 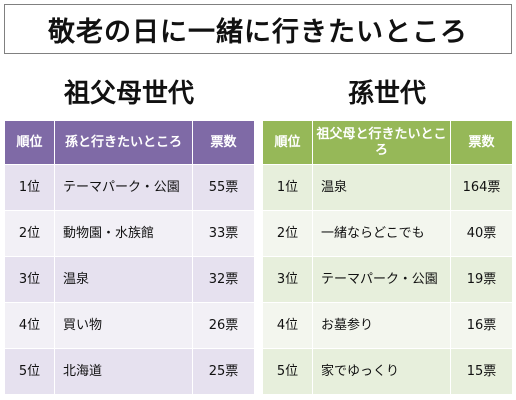 I want to click on place-cell: 動物園・水族館, so click(x=123, y=233).